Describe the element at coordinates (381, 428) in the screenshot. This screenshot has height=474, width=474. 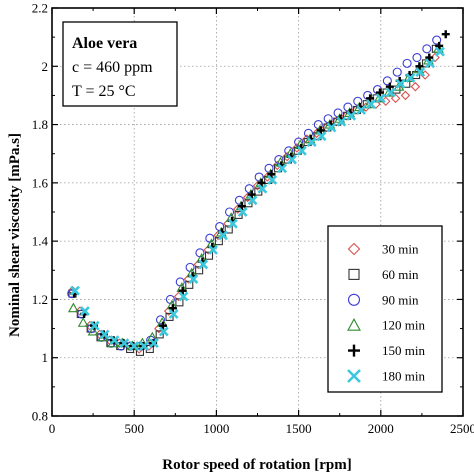
I see `x-tick-label: 2000` at that location.